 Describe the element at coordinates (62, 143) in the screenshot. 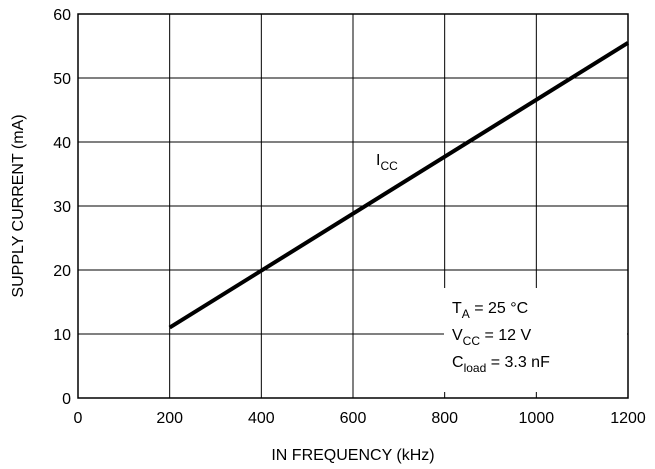

I see `y-tick-label: 40` at that location.